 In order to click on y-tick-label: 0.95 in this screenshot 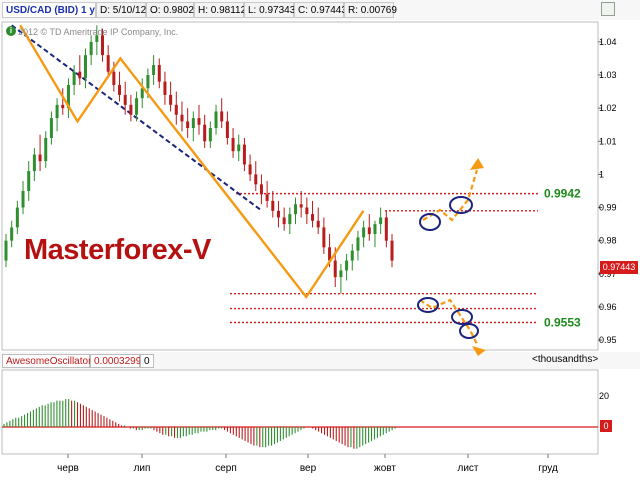, I will do `click(608, 340)`.